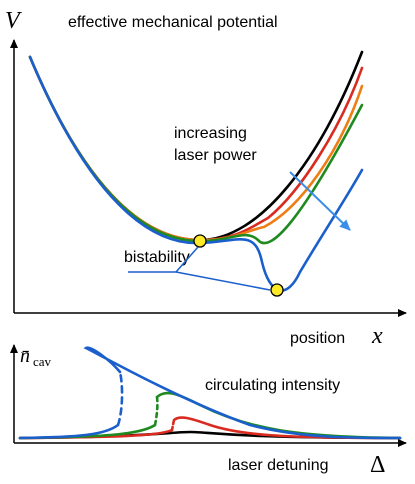 Image resolution: width=415 pixels, height=484 pixels. I want to click on x-axis-label: position, so click(317, 338).